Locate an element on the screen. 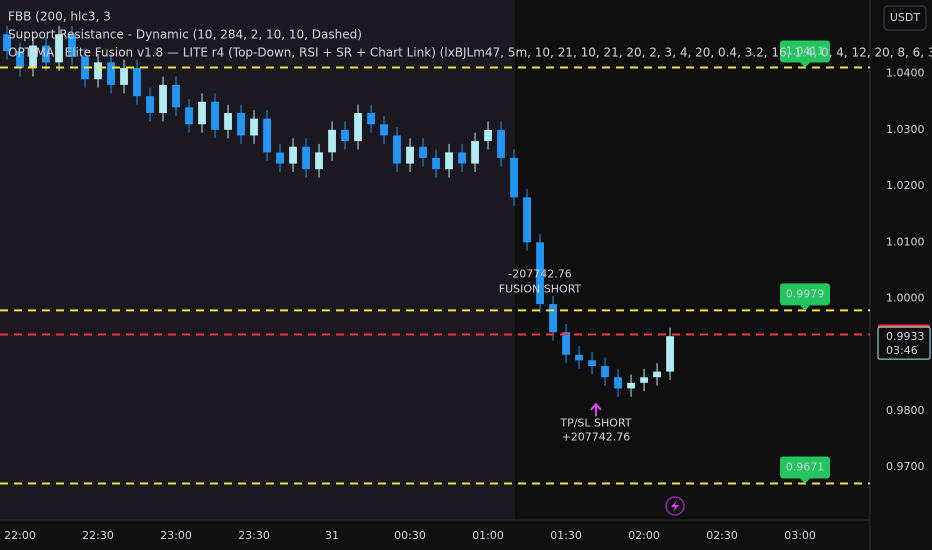  y-tick-label: 1.0300 is located at coordinates (905, 129).